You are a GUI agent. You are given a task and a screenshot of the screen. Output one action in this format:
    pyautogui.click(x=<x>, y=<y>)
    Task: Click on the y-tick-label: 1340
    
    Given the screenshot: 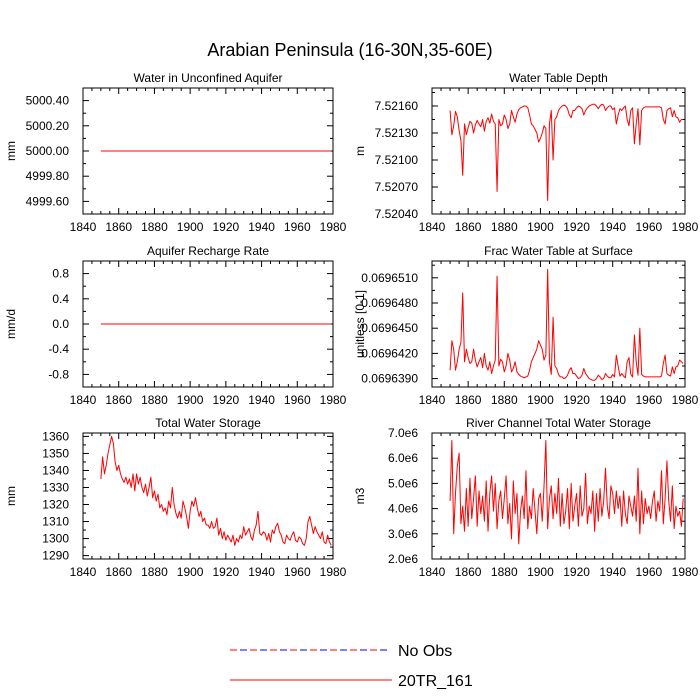 What is the action you would take?
    pyautogui.click(x=55, y=470)
    